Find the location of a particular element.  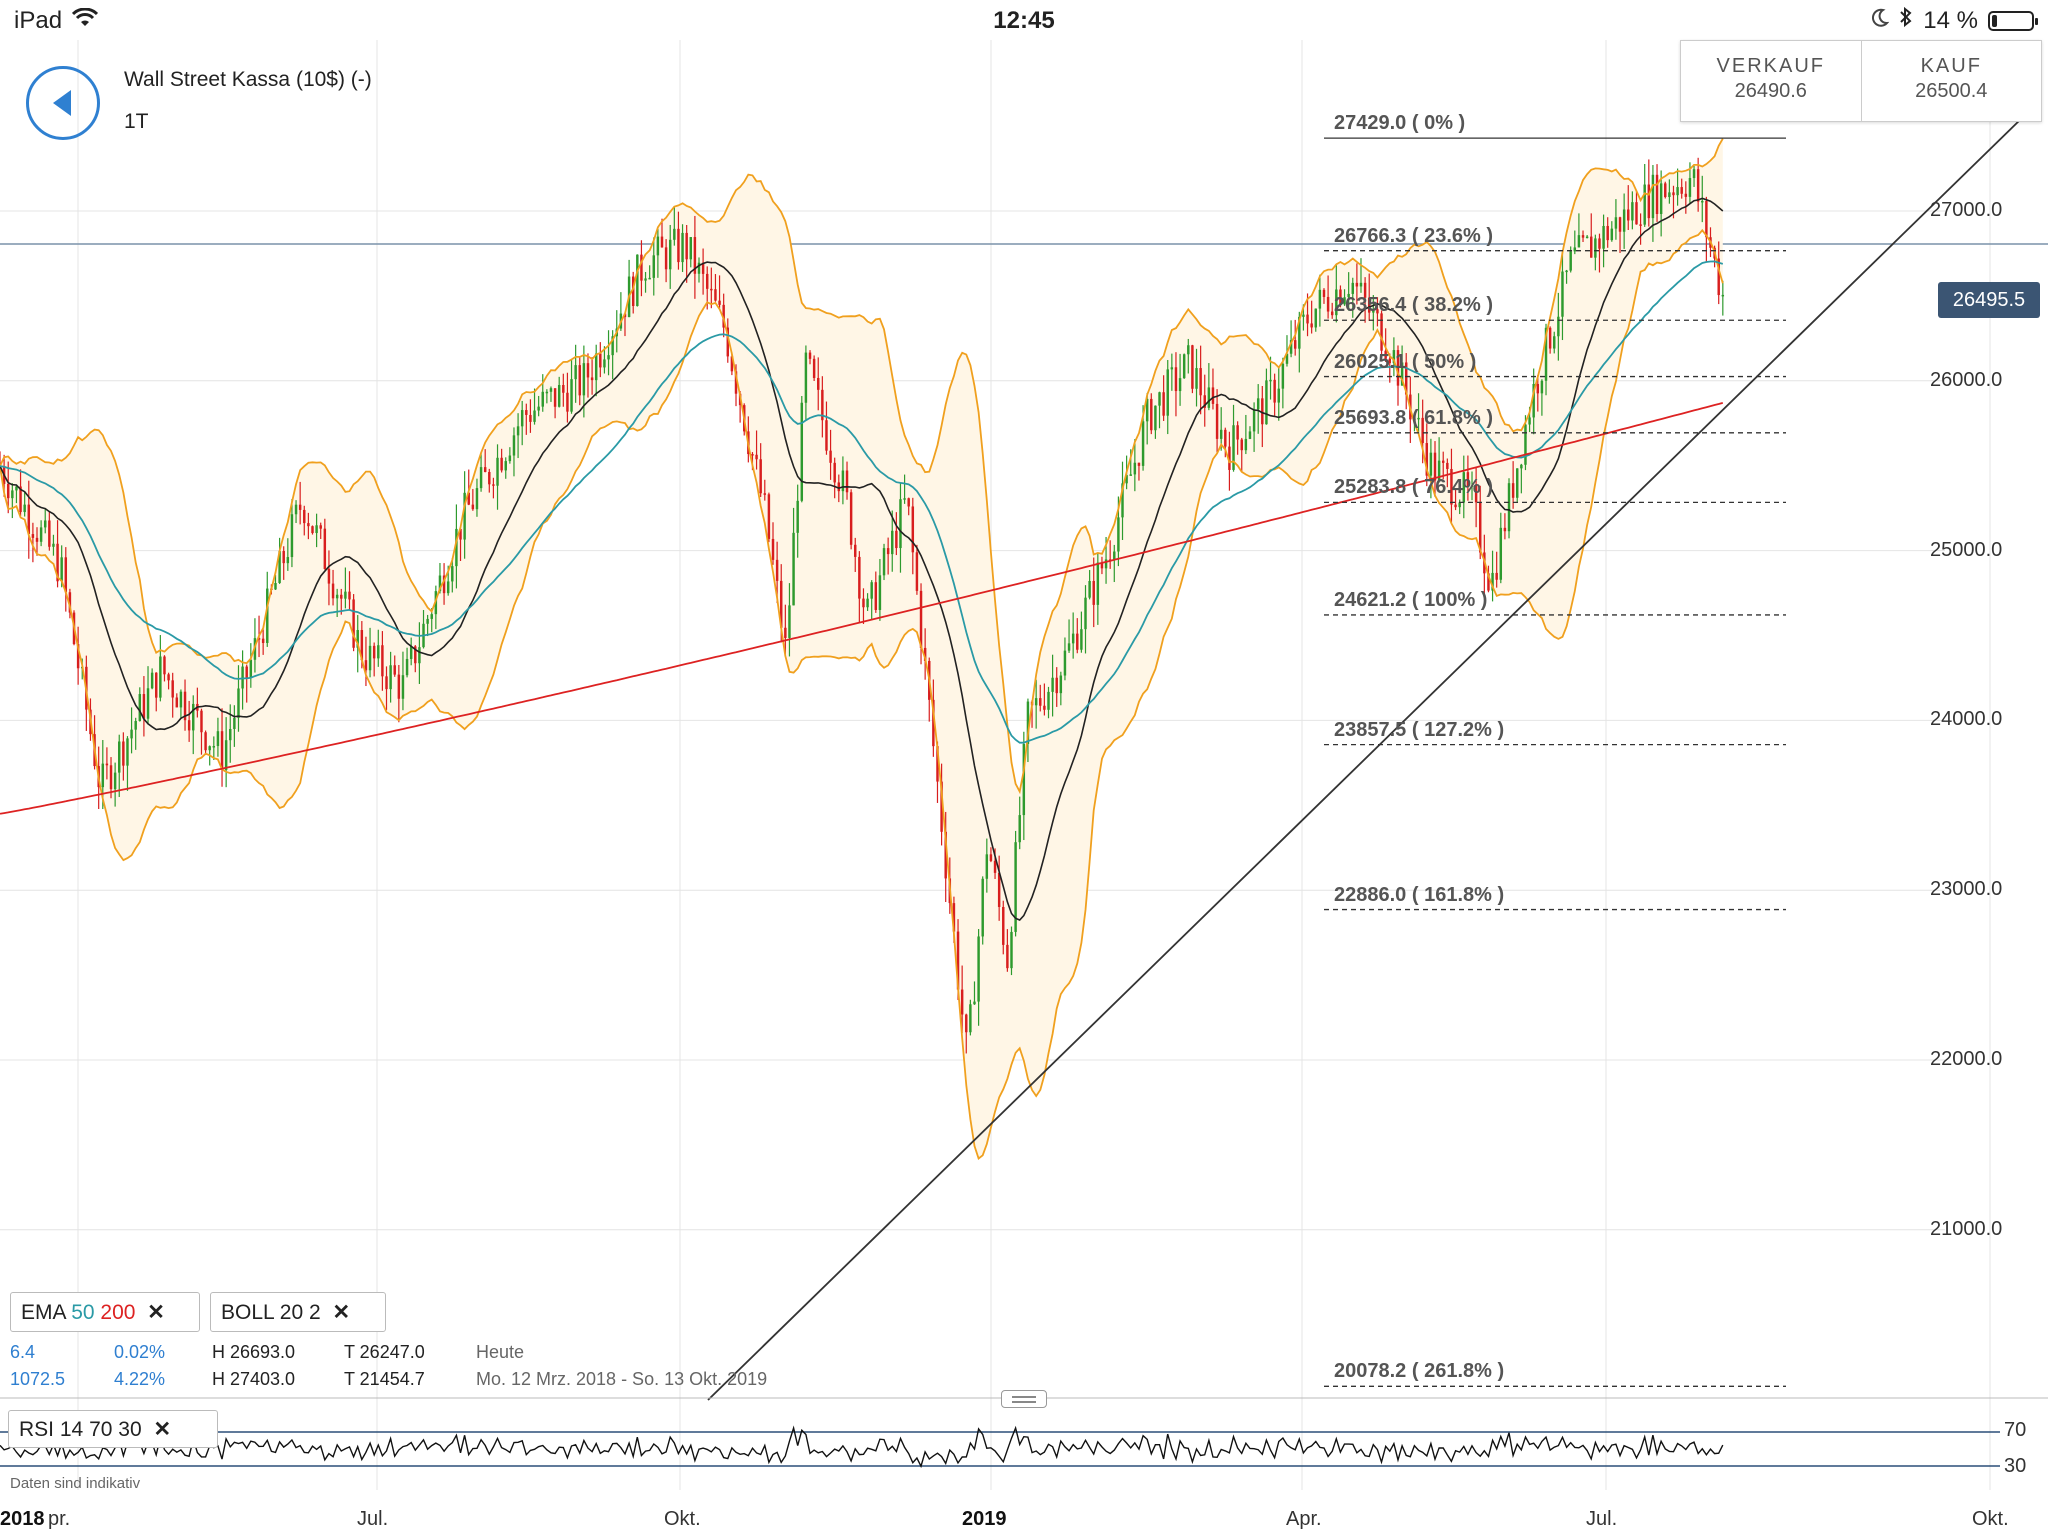

boll-chip: BOLL 20 2 ✕ is located at coordinates (298, 1312).